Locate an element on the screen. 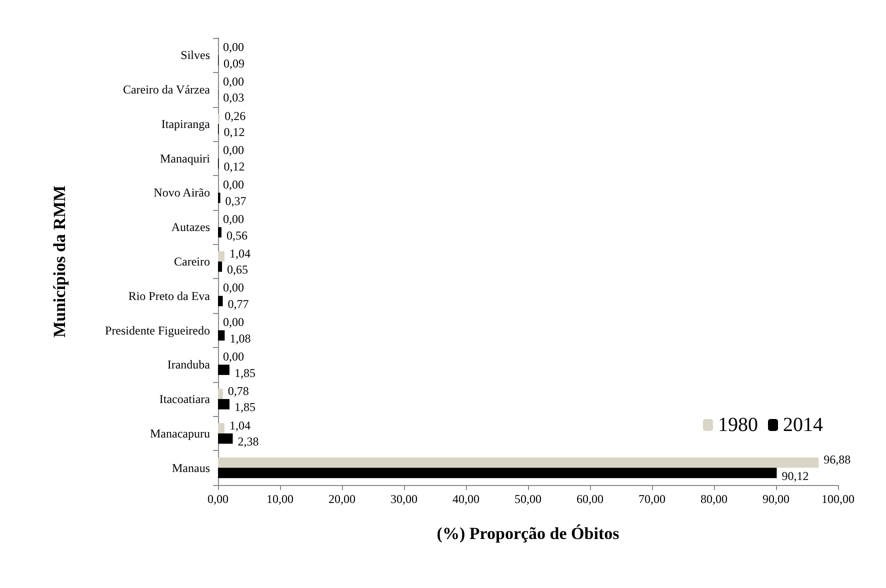 The height and width of the screenshot is (588, 886). x-tick-label: 10,00 is located at coordinates (280, 499).